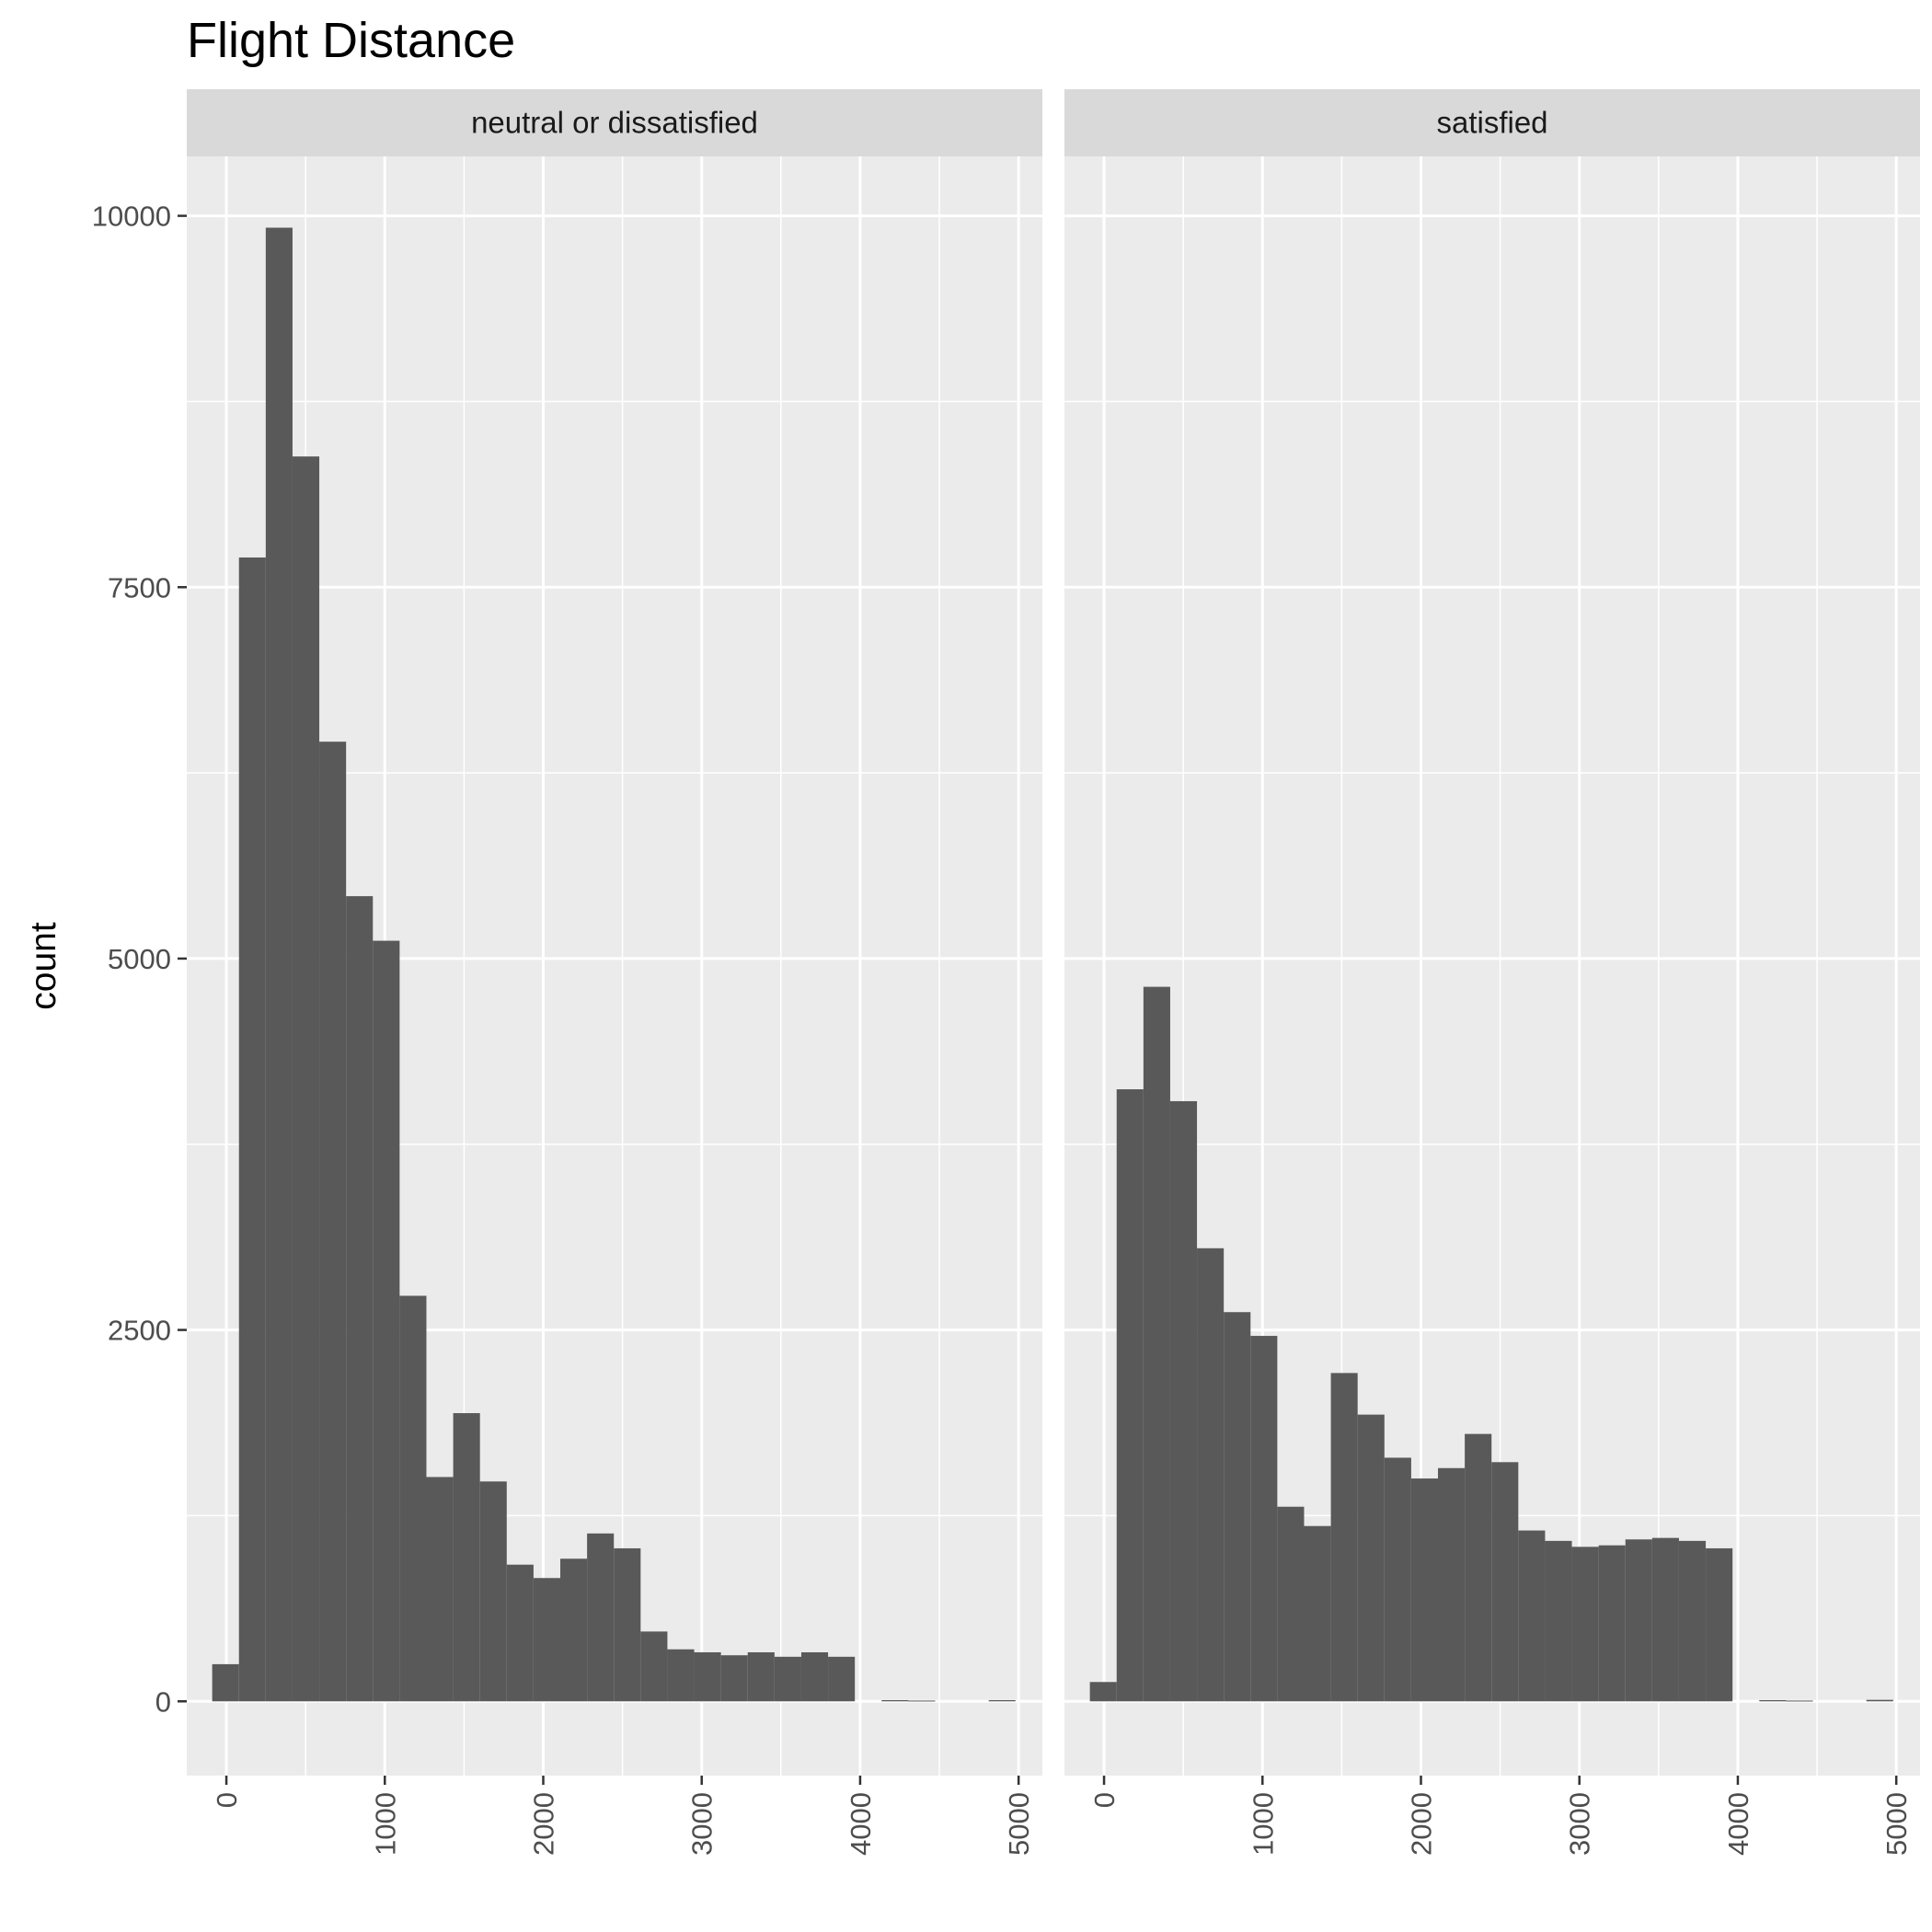  I want to click on y-tick-label: 2500, so click(139, 1331).